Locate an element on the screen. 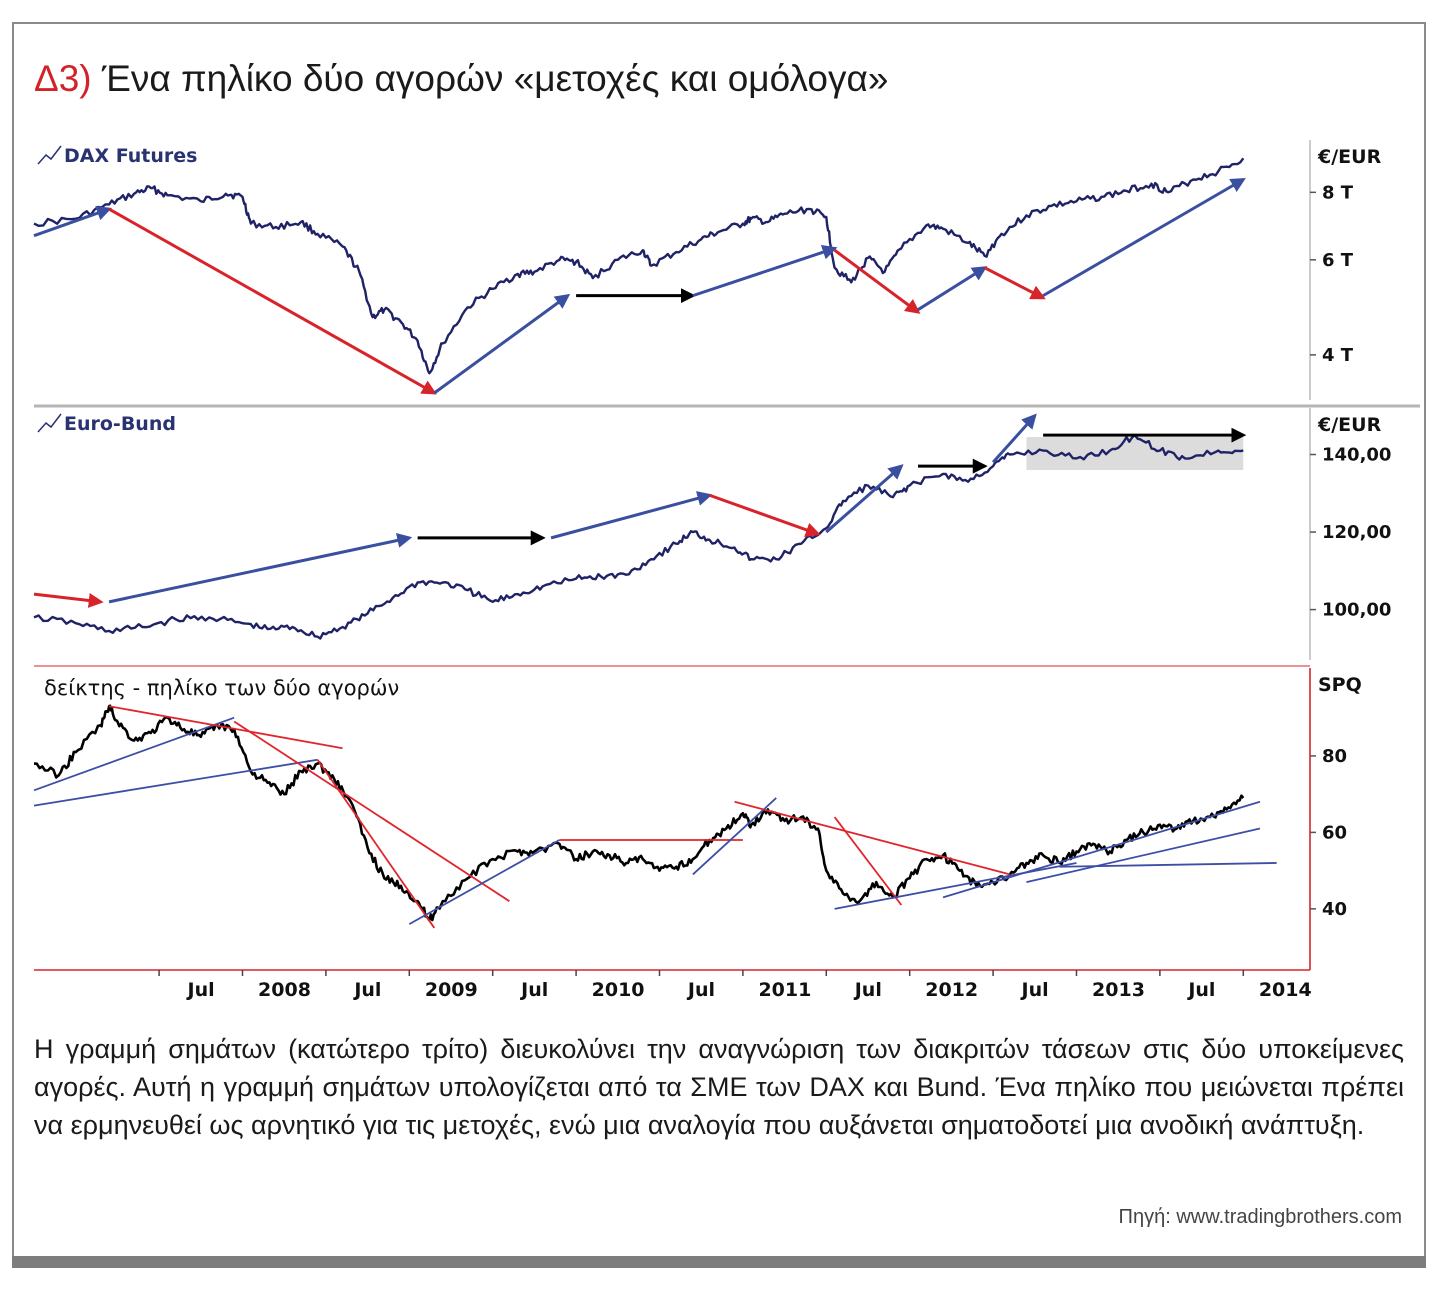  bund-y-tick-label: 120,00 is located at coordinates (1356, 532).